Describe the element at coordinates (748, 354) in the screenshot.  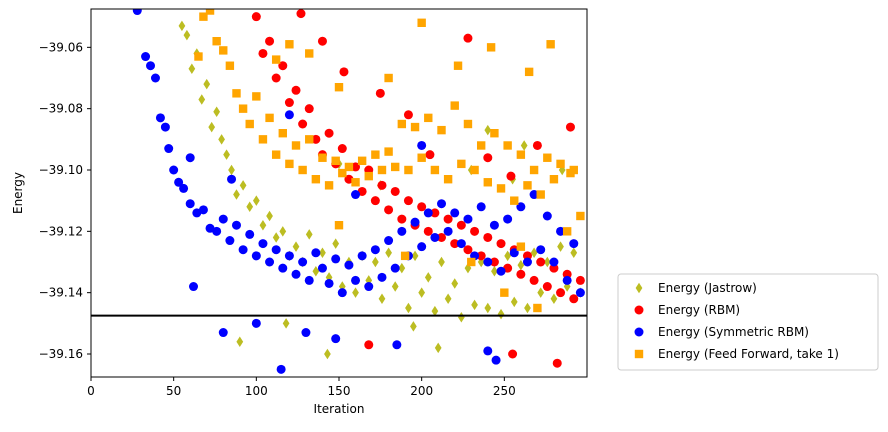
I see `legend-entry: Energy (Feed Forward, take 1)` at that location.